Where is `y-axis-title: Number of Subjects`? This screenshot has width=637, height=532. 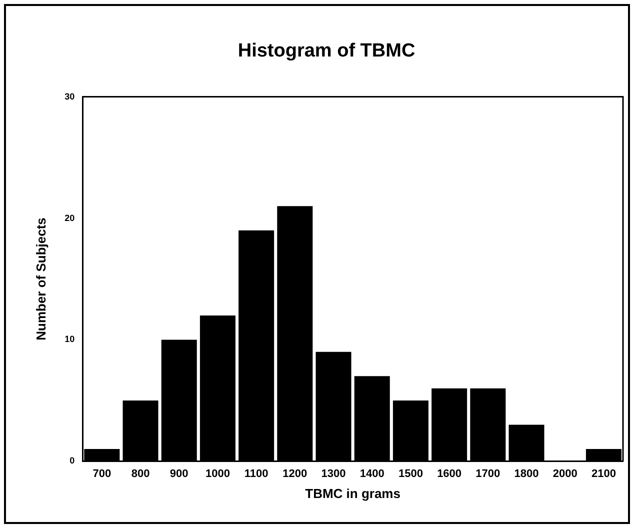
y-axis-title: Number of Subjects is located at coordinates (40, 279).